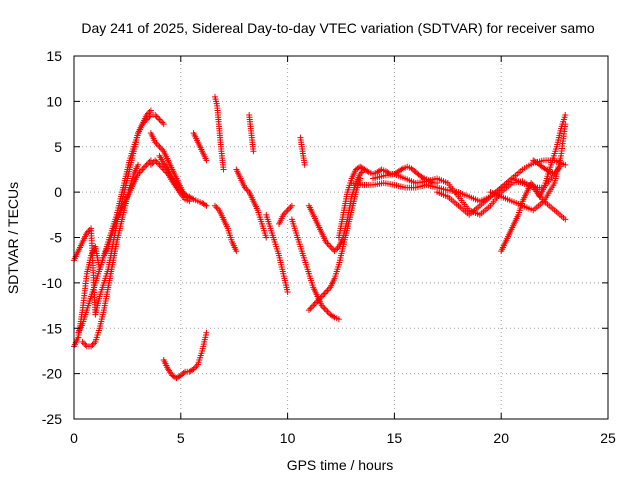 The height and width of the screenshot is (480, 640). Describe the element at coordinates (56, 238) in the screenshot. I see `y-tick-label: -5` at that location.